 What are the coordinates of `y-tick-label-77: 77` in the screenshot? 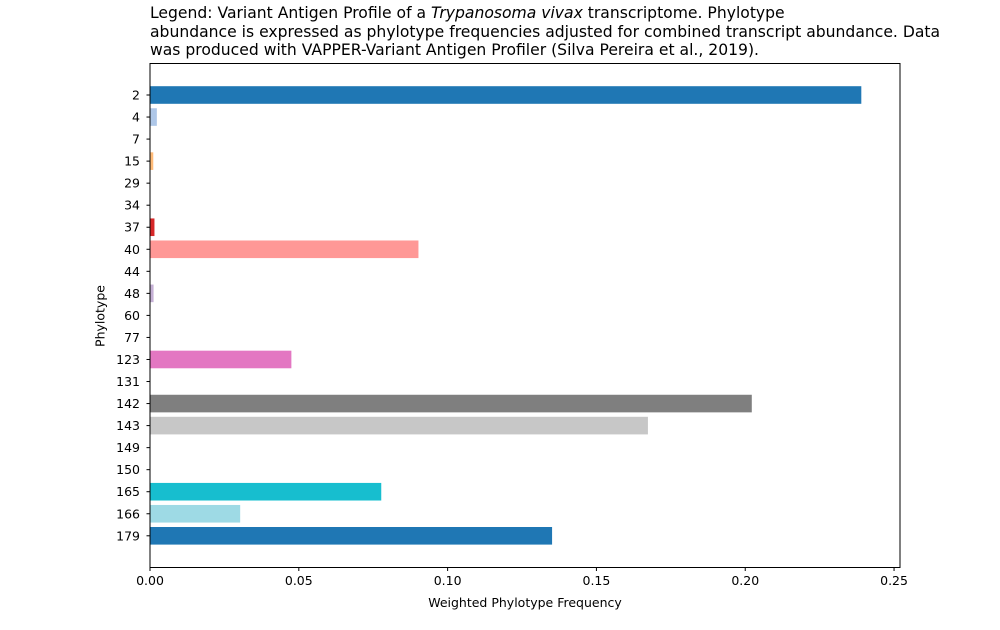 It's located at (132, 337).